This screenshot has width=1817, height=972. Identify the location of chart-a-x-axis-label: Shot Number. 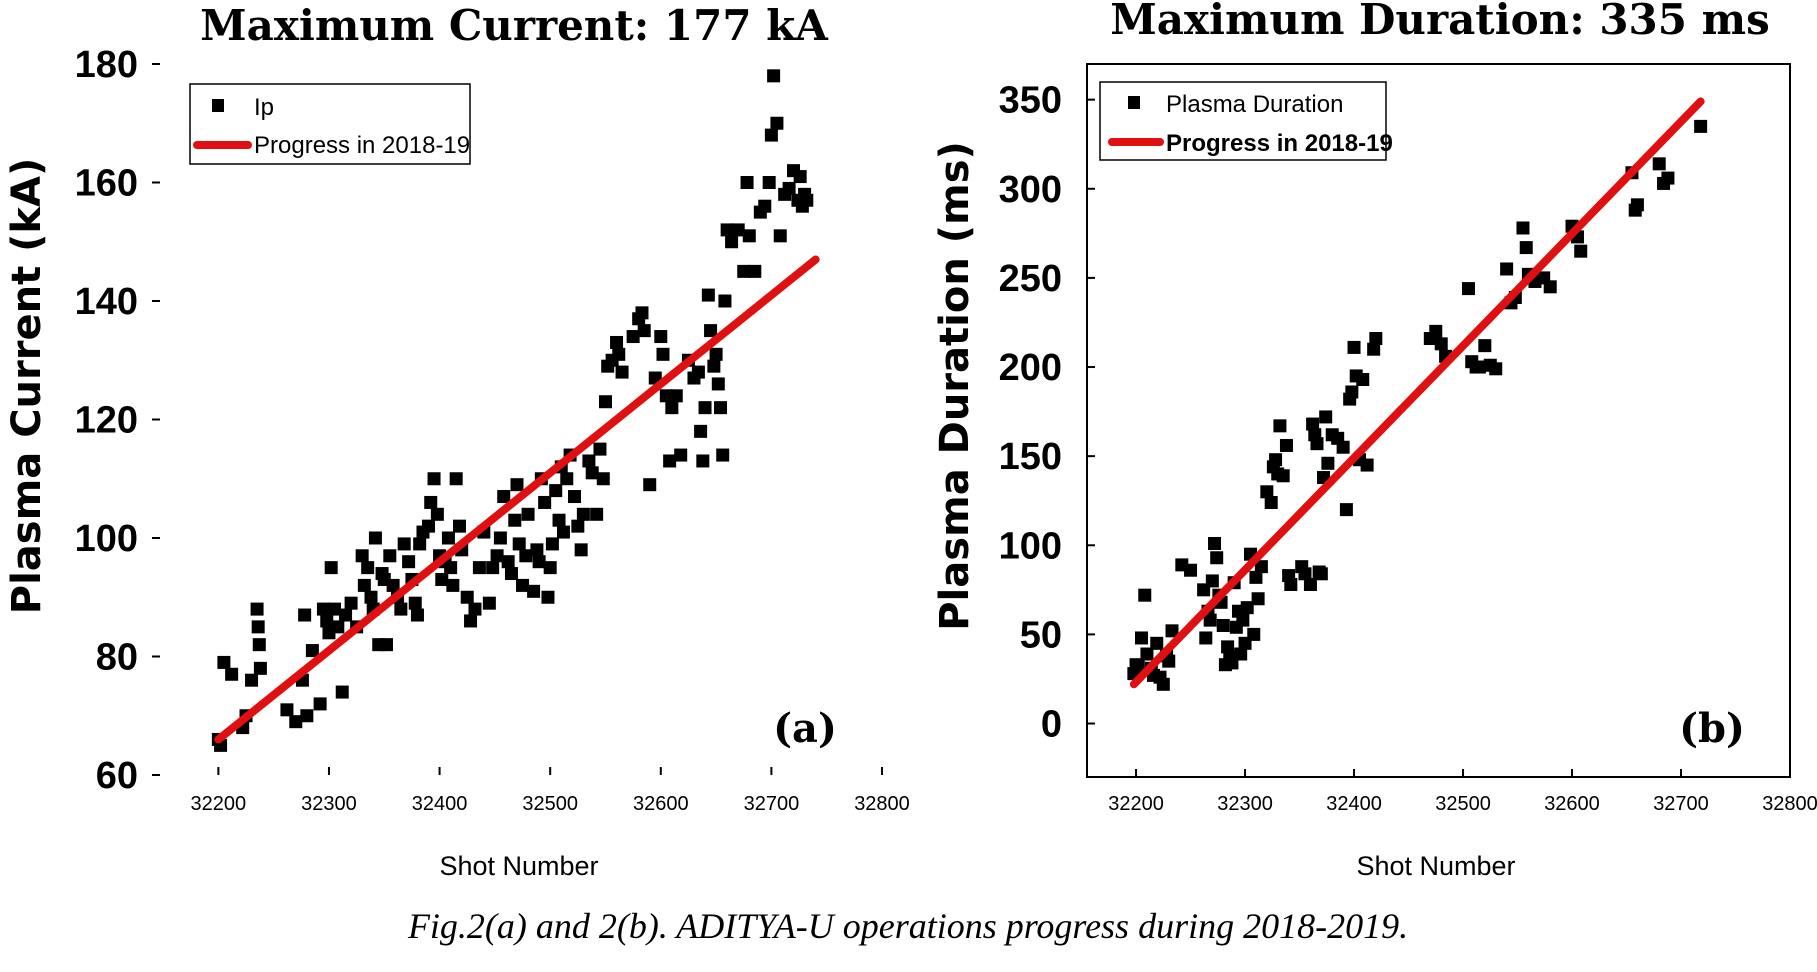
(518, 866).